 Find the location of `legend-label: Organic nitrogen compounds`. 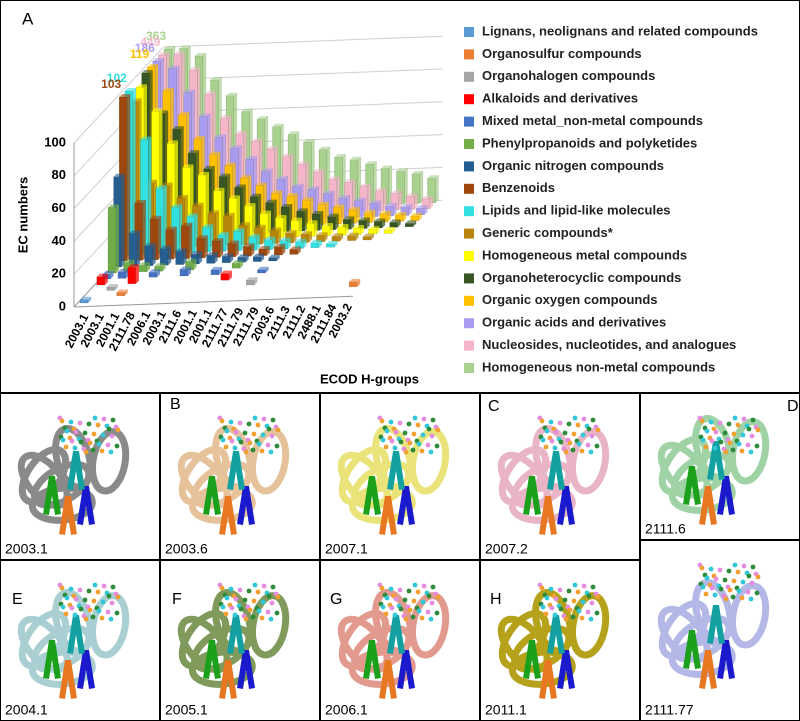

legend-label: Organic nitrogen compounds is located at coordinates (573, 165).